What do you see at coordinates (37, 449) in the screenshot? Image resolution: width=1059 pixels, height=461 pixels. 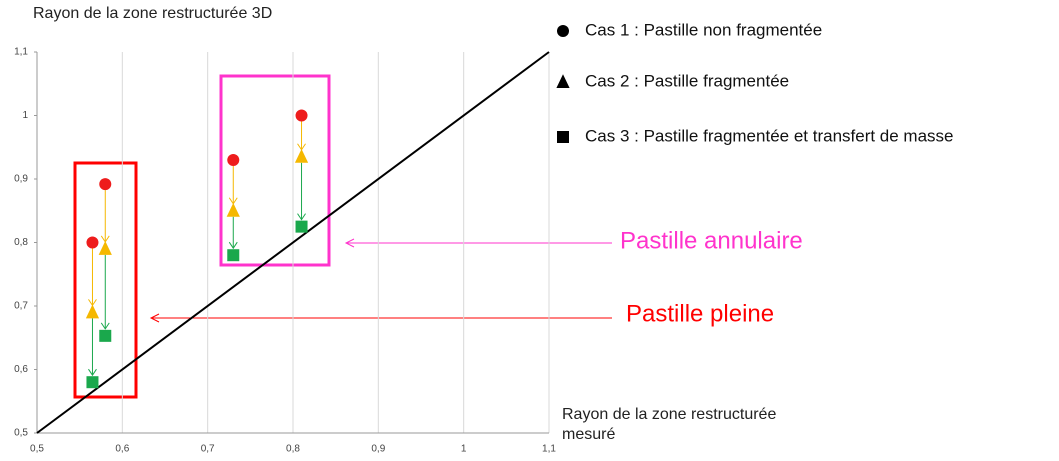 I see `x-tick-label: 0,5` at bounding box center [37, 449].